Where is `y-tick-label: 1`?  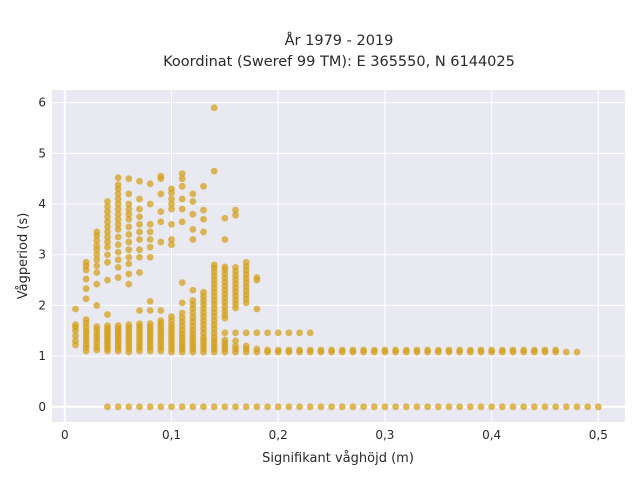 y-tick-label: 1 is located at coordinates (42, 356).